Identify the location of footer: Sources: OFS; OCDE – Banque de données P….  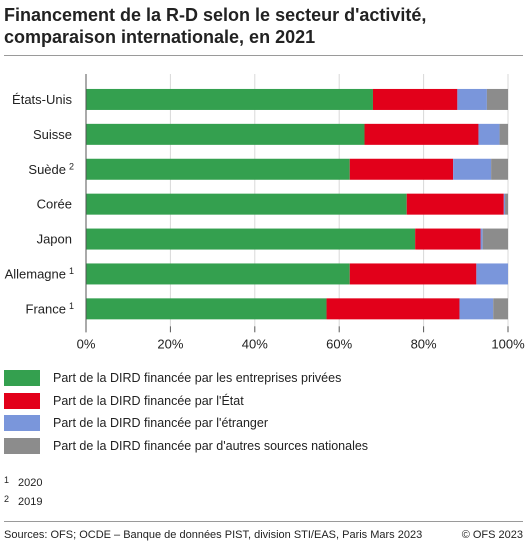
(263, 535).